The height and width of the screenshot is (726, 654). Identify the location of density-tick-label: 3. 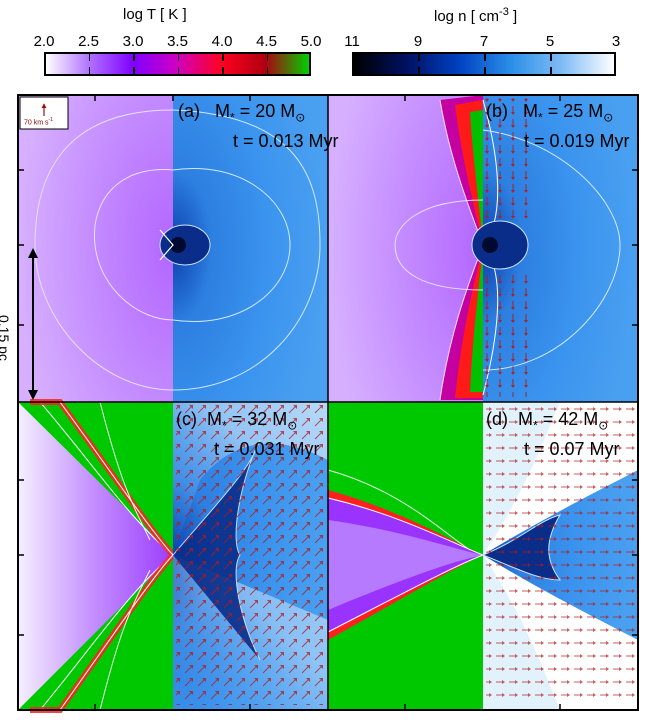
(616, 41).